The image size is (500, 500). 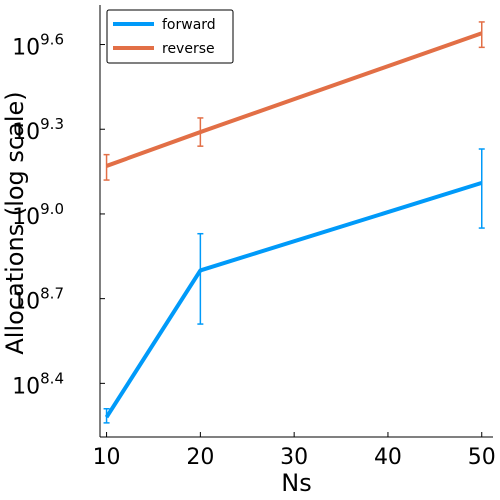 I want to click on y-tick-label: 108.4, so click(x=38, y=384).